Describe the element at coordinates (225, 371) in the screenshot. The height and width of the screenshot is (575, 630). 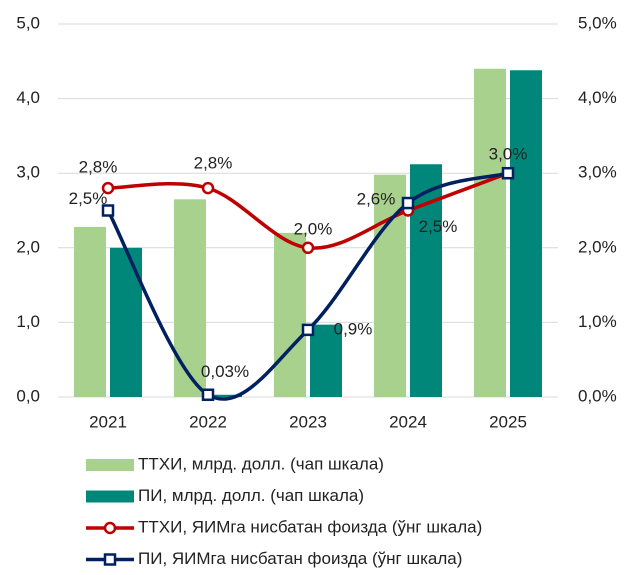
I see `data-label: 0,03%` at that location.